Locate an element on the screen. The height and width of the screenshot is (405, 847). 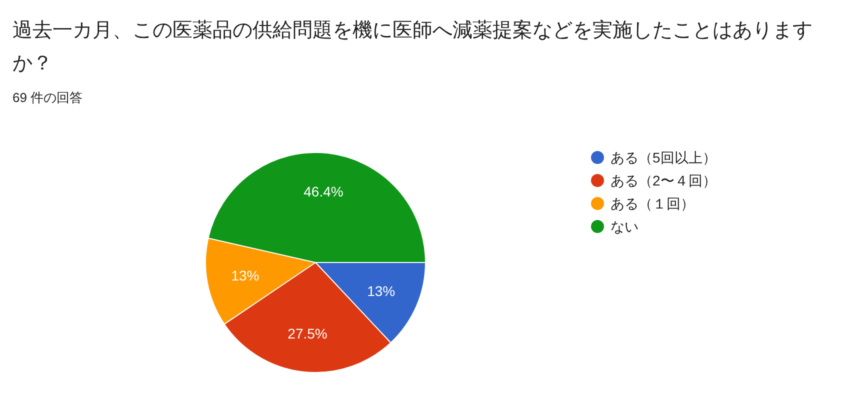
legend-label: ある（2〜４回） is located at coordinates (663, 180).